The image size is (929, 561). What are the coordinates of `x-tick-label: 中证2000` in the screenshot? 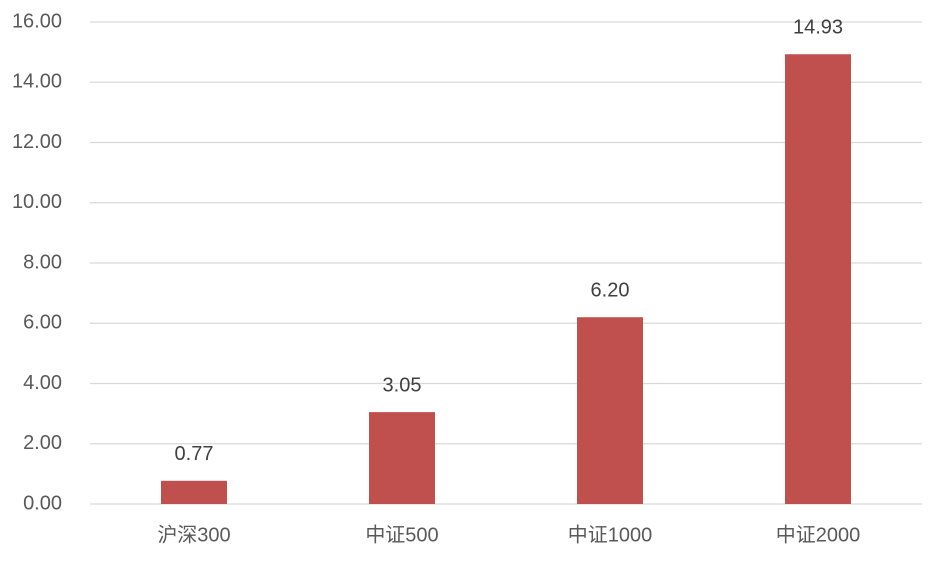 It's located at (818, 534).